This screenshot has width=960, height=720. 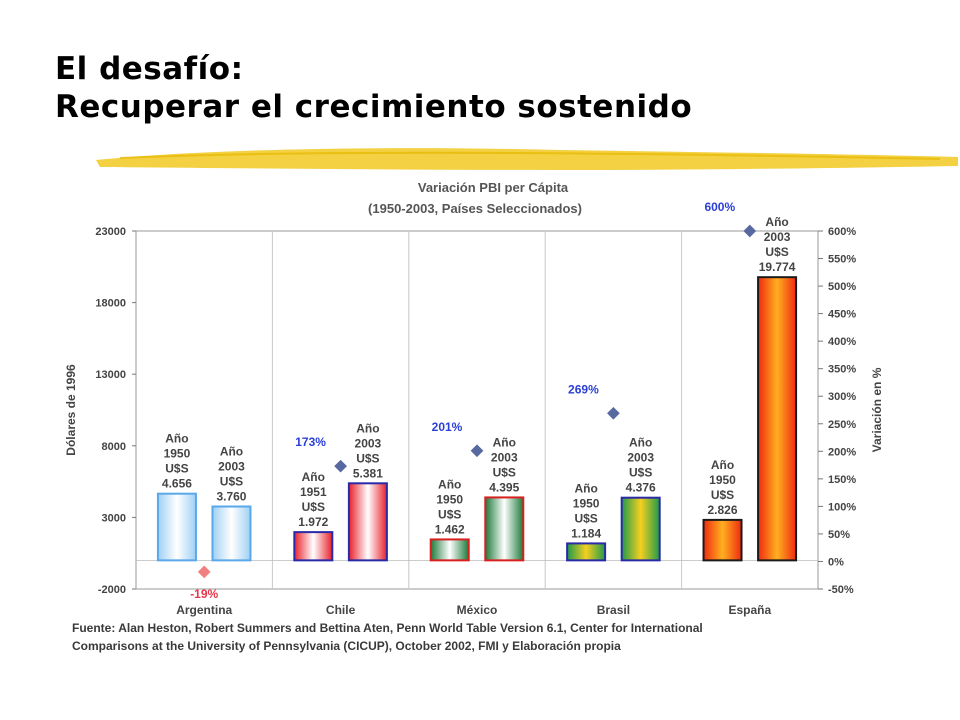 I want to click on variation-marker-chile, so click(x=340, y=466).